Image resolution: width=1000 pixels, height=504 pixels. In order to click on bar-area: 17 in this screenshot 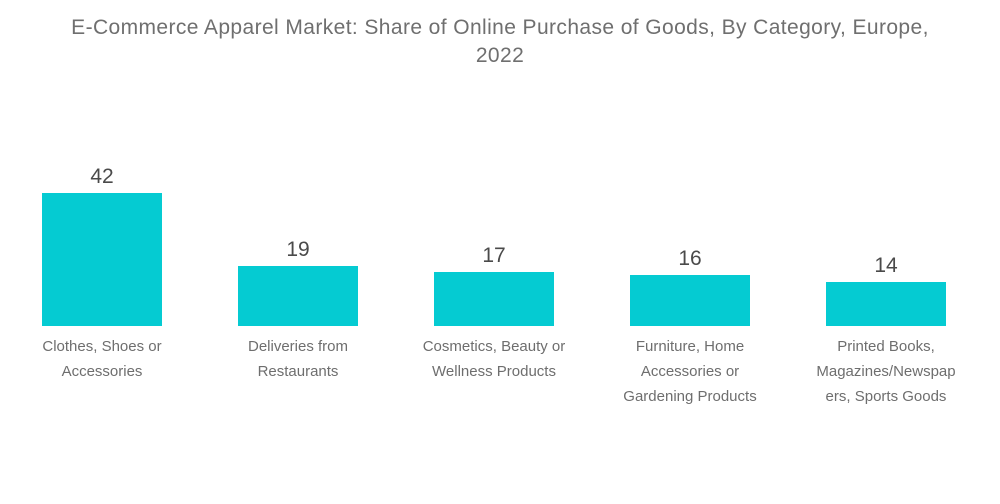, I will do `click(494, 163)`.